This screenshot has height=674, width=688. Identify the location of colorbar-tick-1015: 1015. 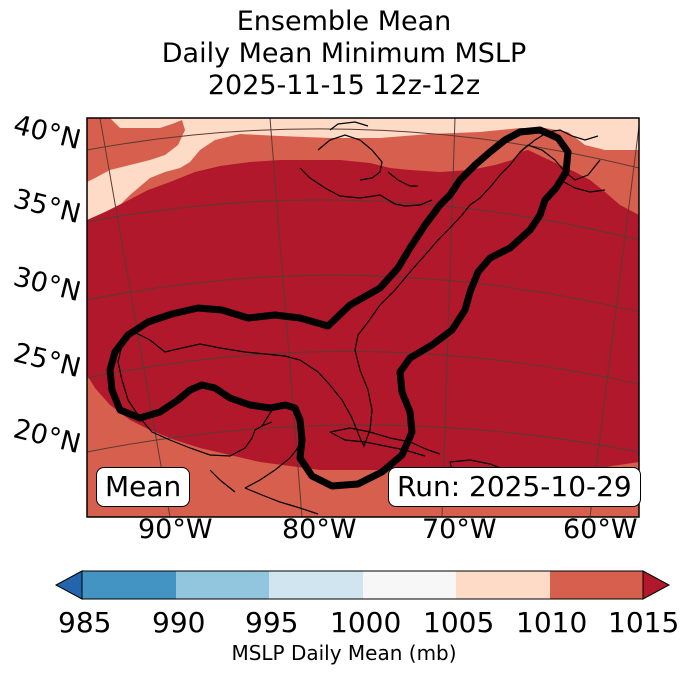
(644, 622).